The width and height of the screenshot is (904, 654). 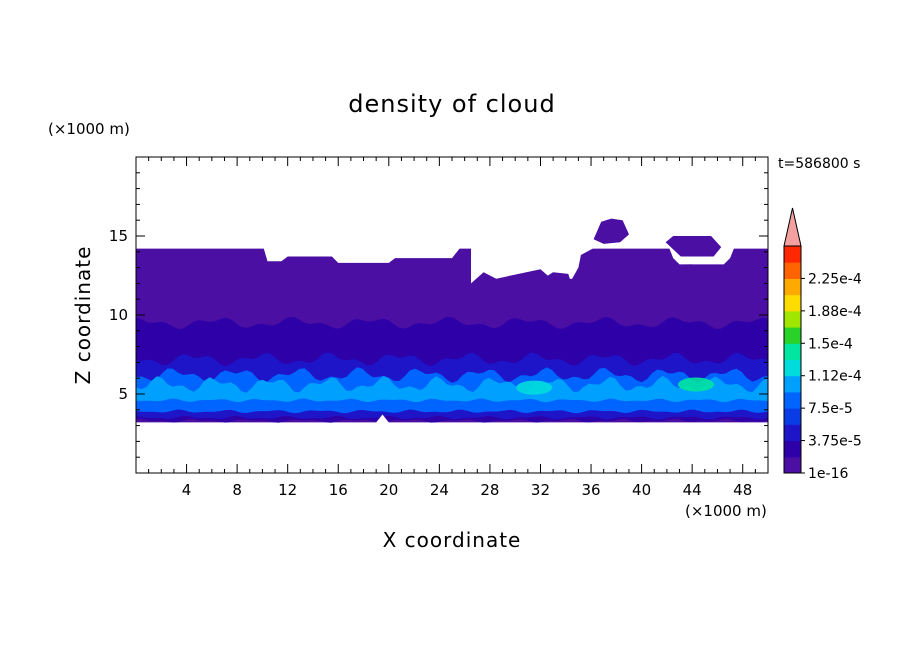 I want to click on x-tick-label: 24, so click(x=439, y=490).